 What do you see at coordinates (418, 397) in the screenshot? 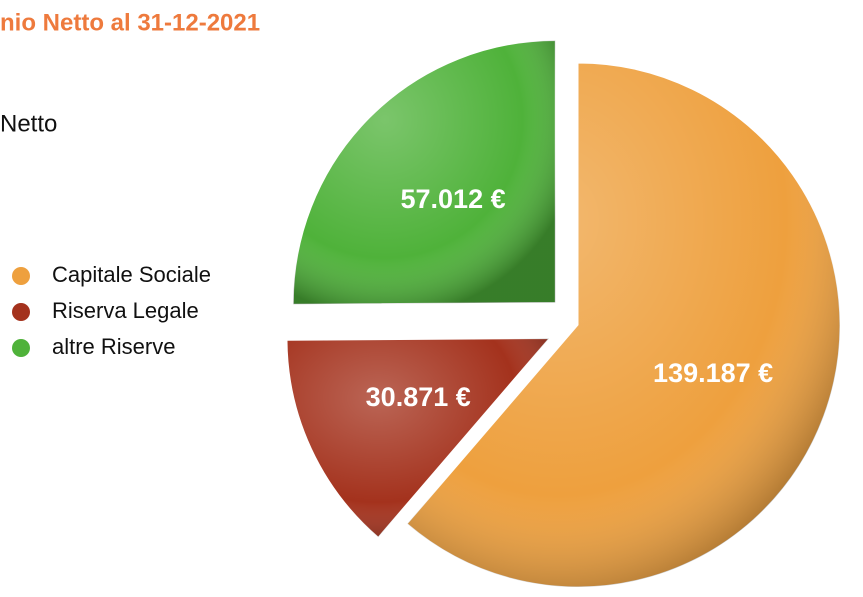
I see `data-label: 30.871 €` at bounding box center [418, 397].